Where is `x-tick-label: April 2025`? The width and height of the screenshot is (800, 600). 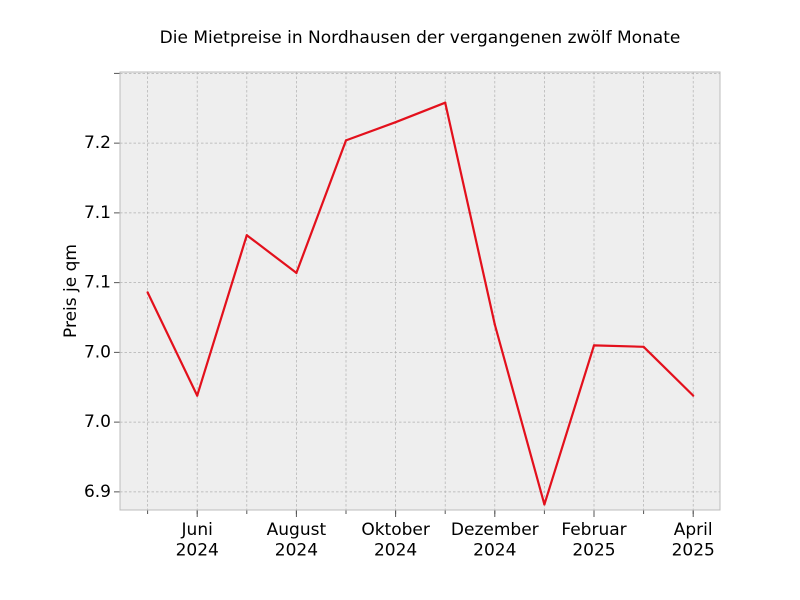
x-tick-label: April 2025 is located at coordinates (693, 540).